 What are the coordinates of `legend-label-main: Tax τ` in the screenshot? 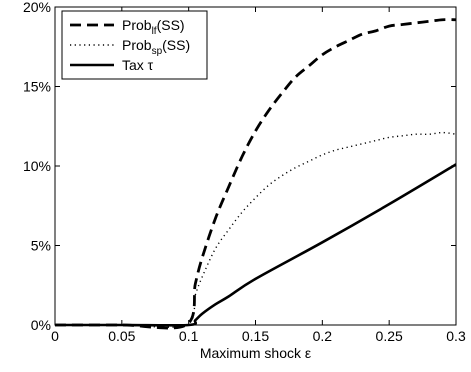 It's located at (138, 65).